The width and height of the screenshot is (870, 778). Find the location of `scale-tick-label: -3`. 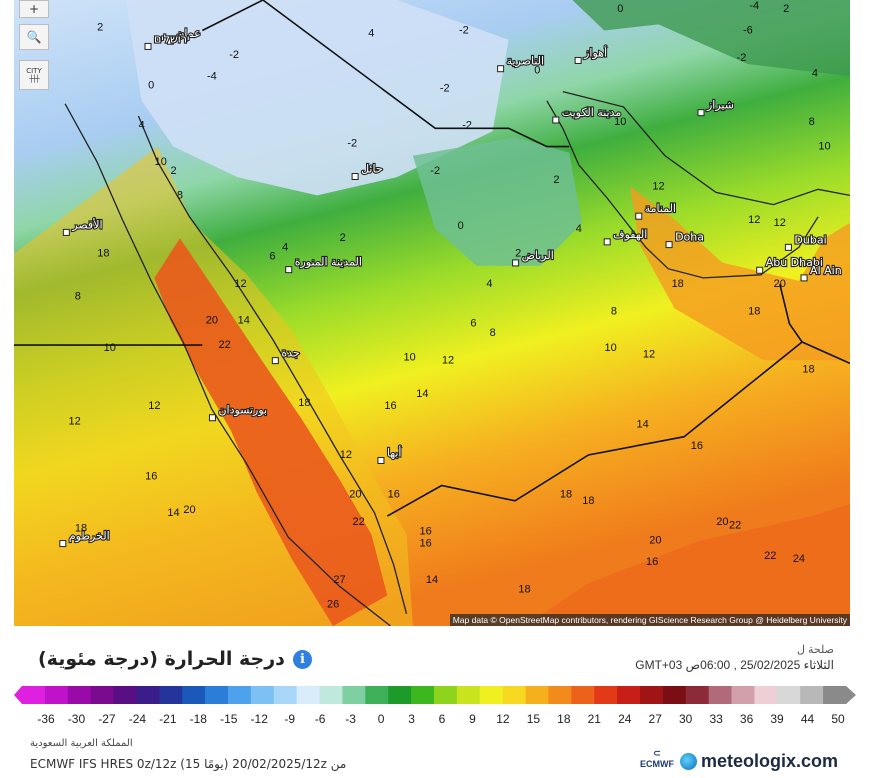

scale-tick-label: -3 is located at coordinates (350, 719).